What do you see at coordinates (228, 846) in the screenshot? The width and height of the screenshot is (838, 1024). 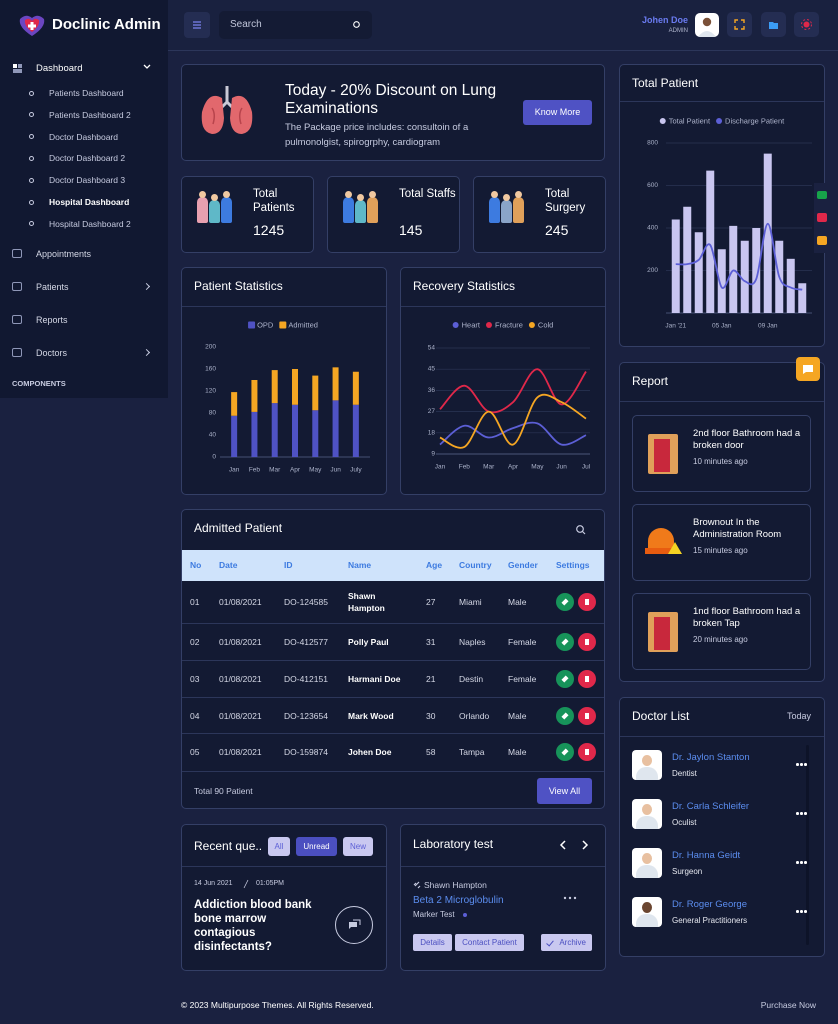 I see `card-title: Recent que..` at bounding box center [228, 846].